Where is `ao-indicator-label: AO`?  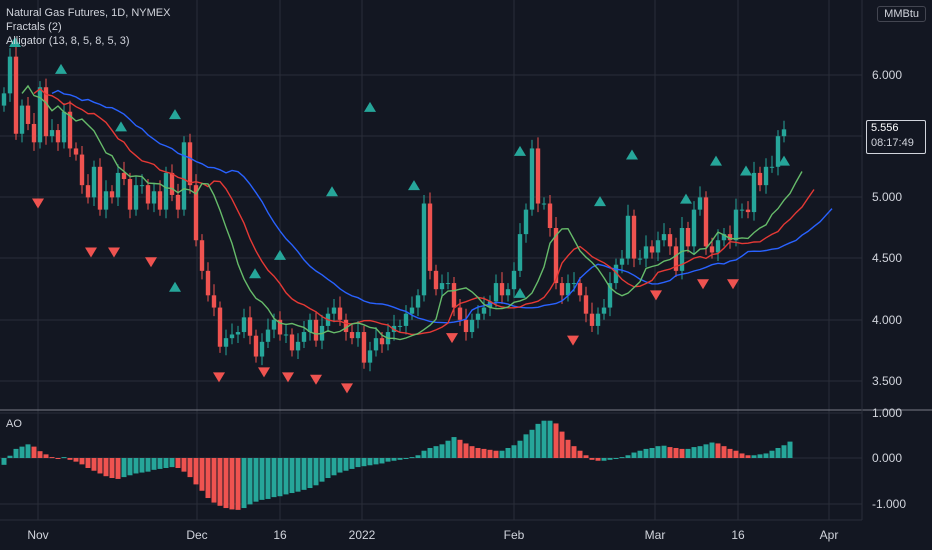 ao-indicator-label: AO is located at coordinates (14, 424).